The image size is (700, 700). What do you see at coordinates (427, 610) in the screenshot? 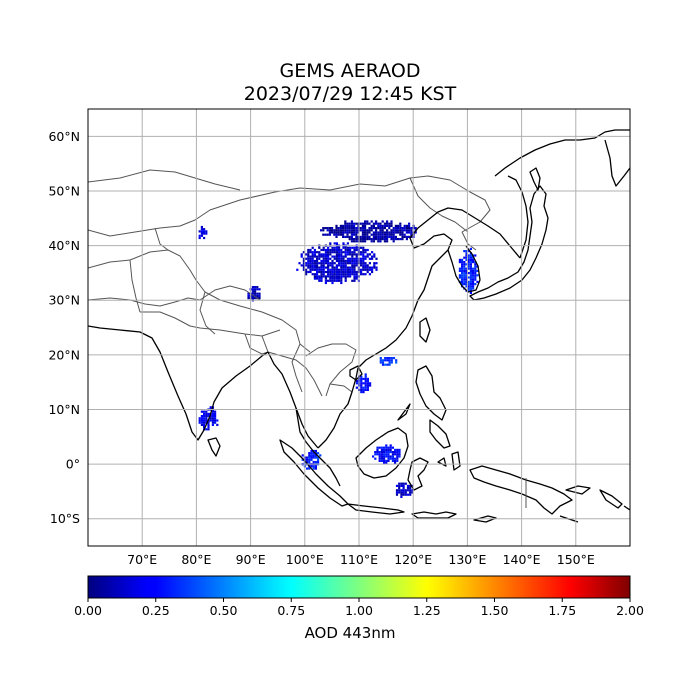
I see `colorbar-tick-label: 1.25` at bounding box center [427, 610].